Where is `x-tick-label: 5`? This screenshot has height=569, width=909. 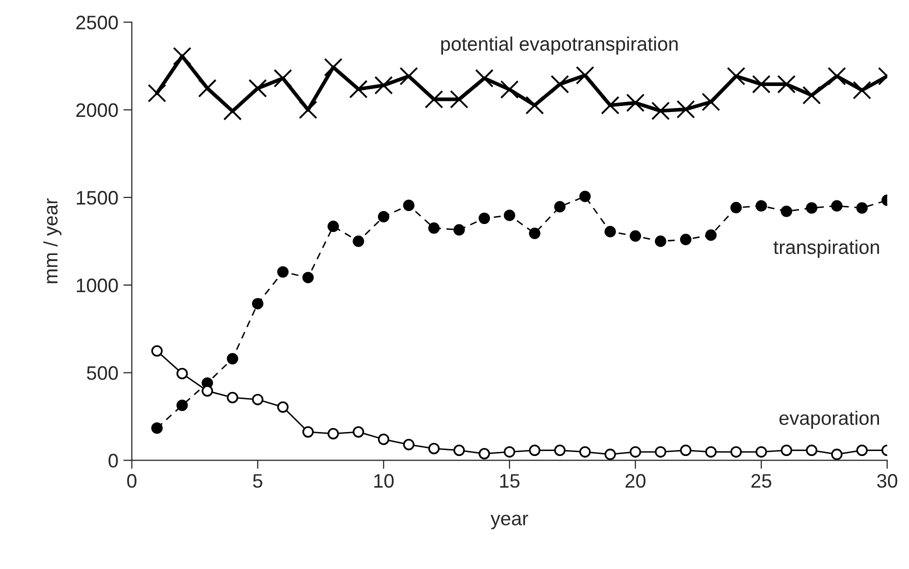
x-tick-label: 5 is located at coordinates (257, 481).